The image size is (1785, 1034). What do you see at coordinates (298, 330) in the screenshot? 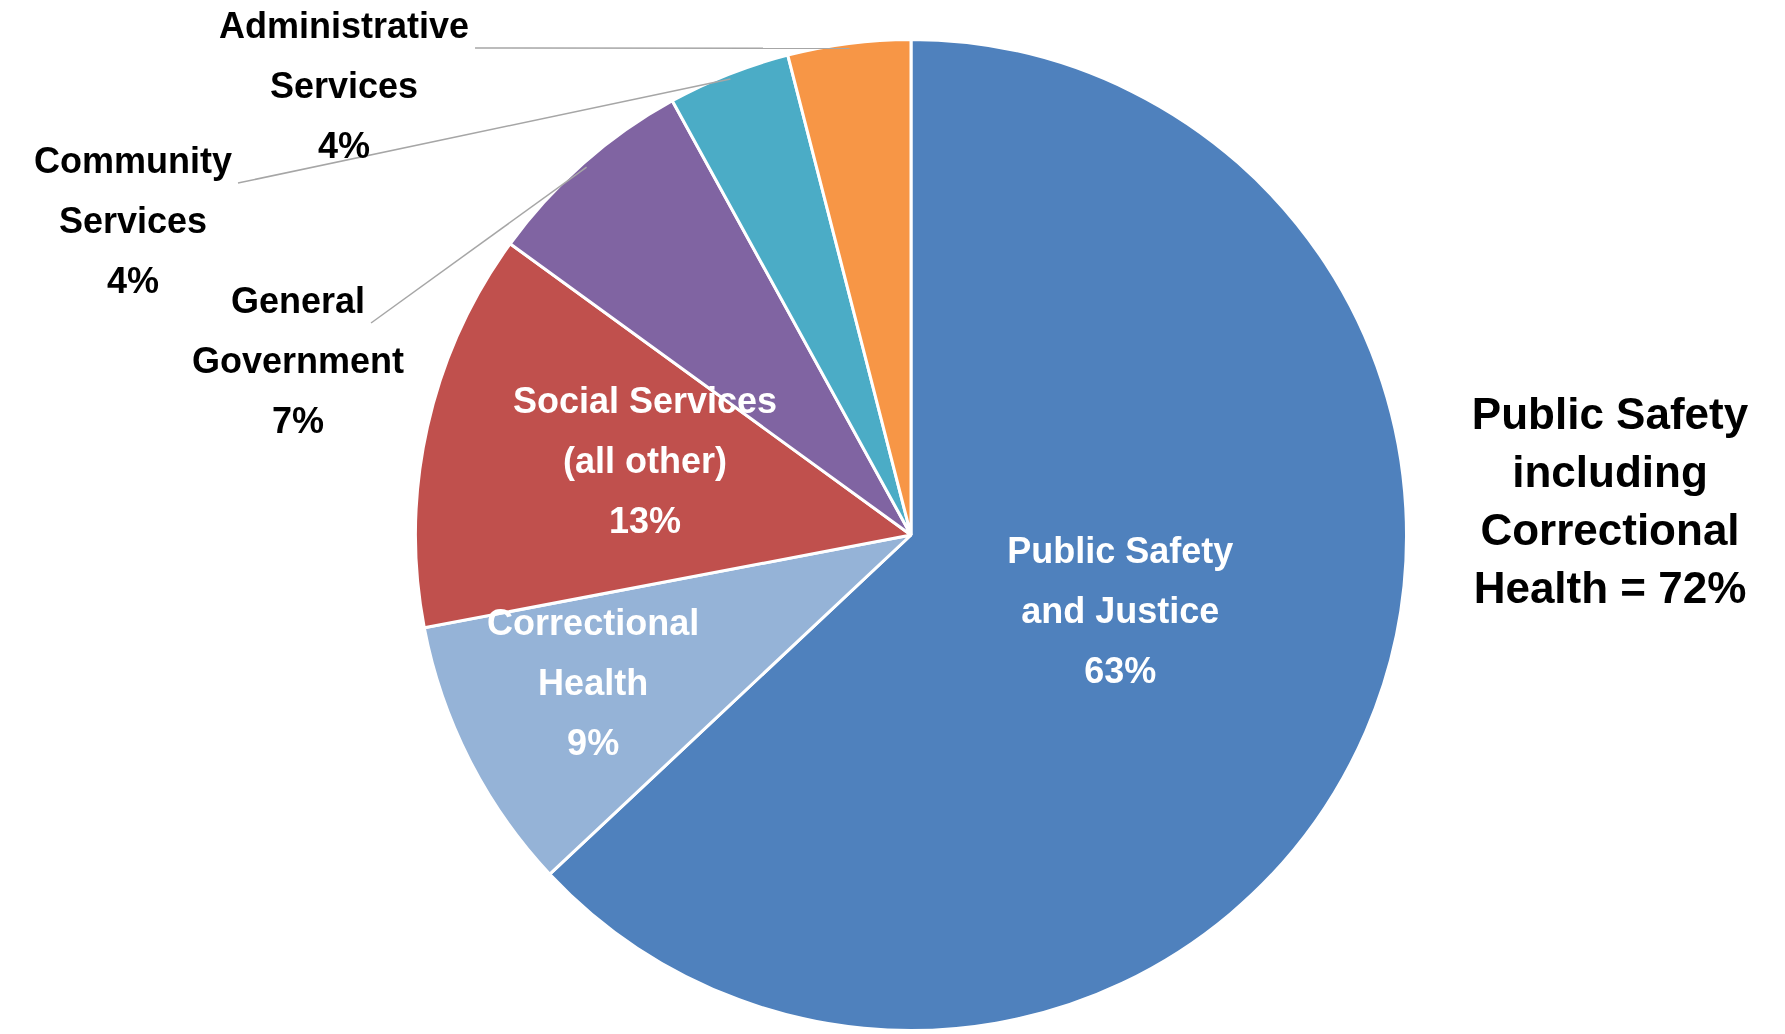
I see `slice-label: General Government` at bounding box center [298, 330].